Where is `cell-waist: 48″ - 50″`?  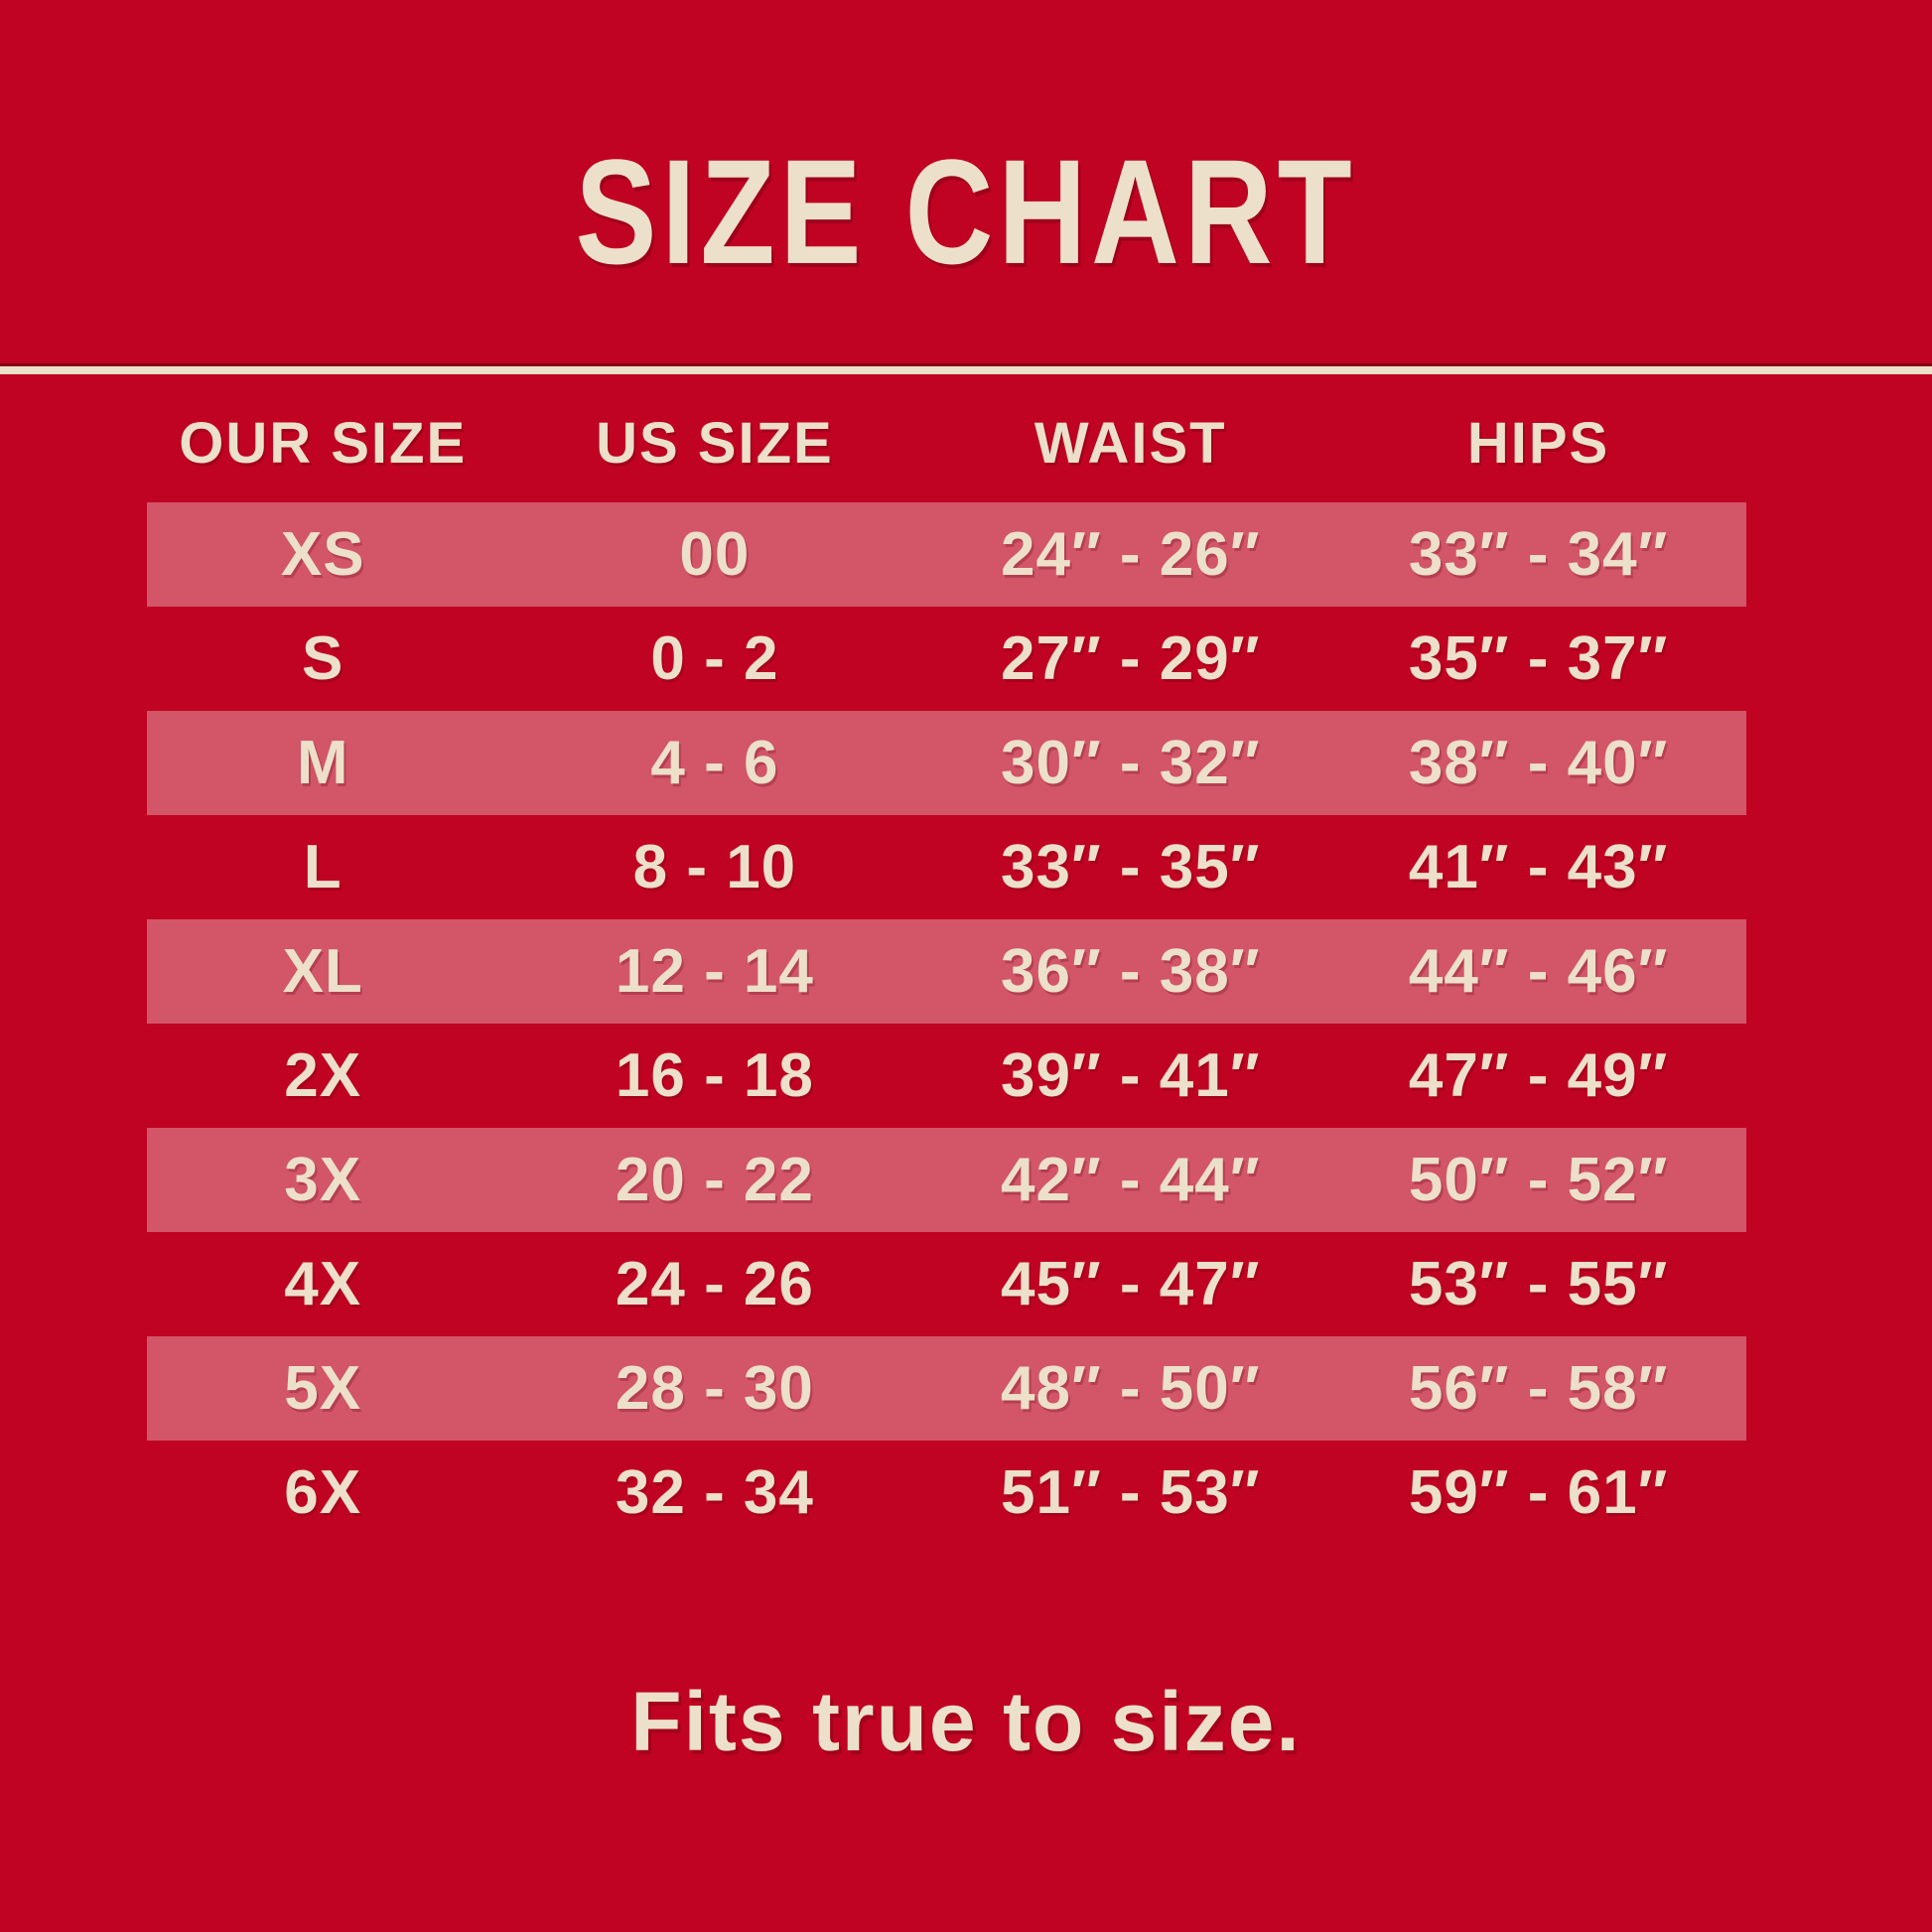 cell-waist: 48″ - 50″ is located at coordinates (1131, 1388).